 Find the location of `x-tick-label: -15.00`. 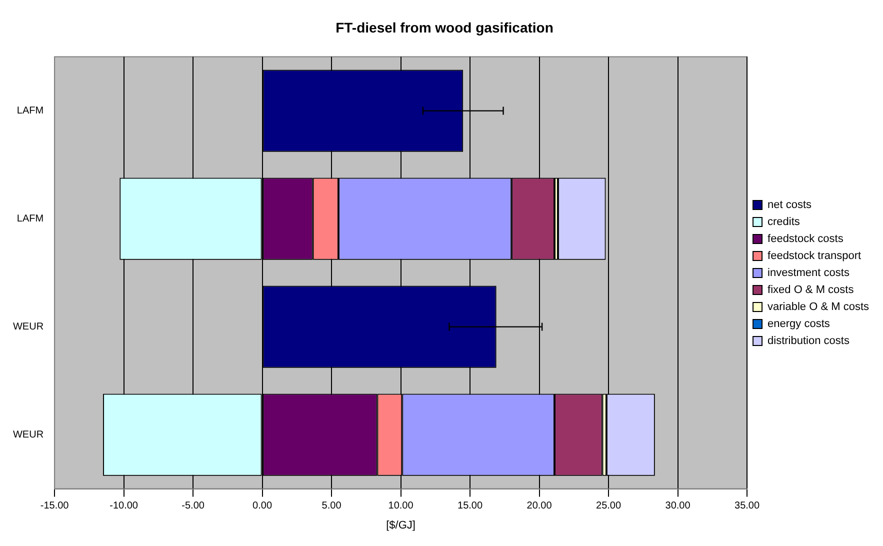

x-tick-label: -15.00 is located at coordinates (55, 506).